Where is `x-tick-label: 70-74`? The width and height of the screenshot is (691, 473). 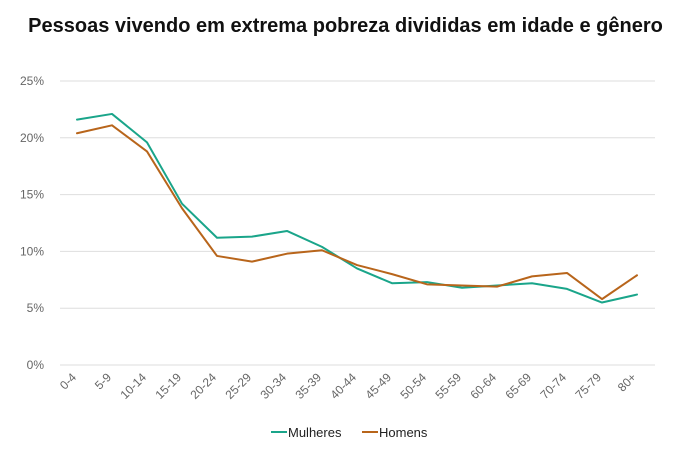
x-tick-label: 70-74 is located at coordinates (554, 386).